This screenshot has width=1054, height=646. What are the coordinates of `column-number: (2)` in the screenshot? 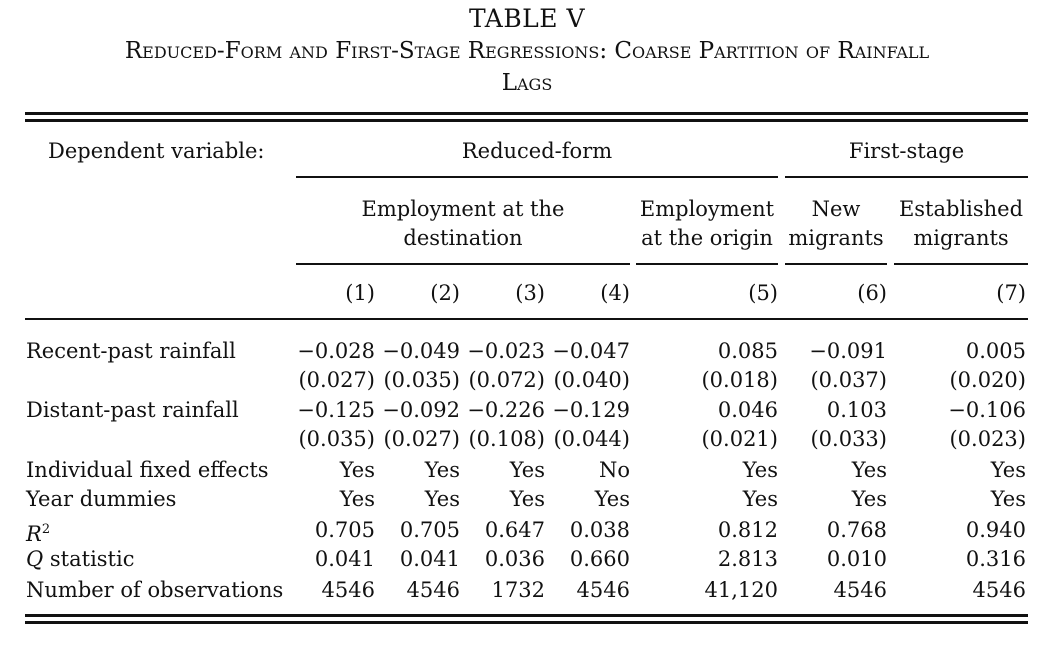 It's located at (445, 293).